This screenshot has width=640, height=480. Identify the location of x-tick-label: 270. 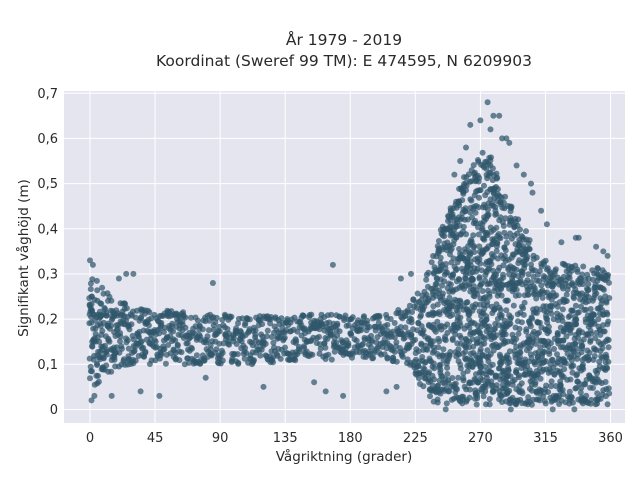
(480, 438).